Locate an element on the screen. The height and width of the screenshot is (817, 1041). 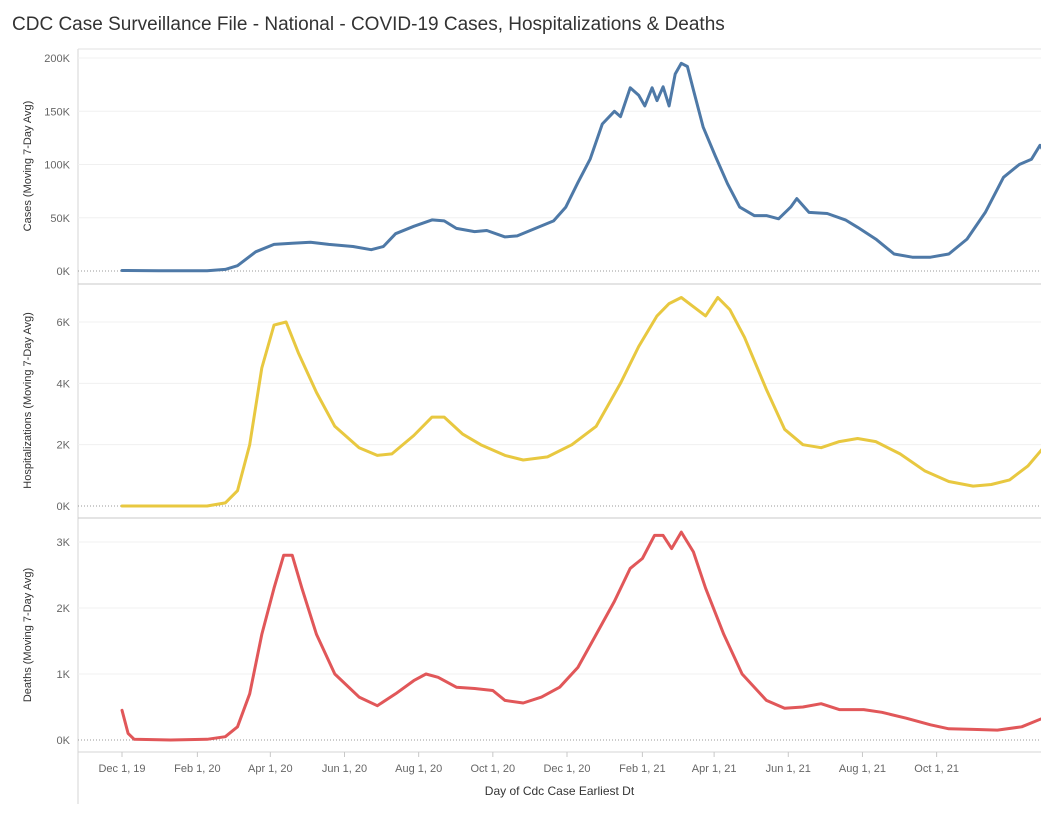
deaths-axis-label: Deaths (Moving 7-Day Avg) is located at coordinates (28, 635).